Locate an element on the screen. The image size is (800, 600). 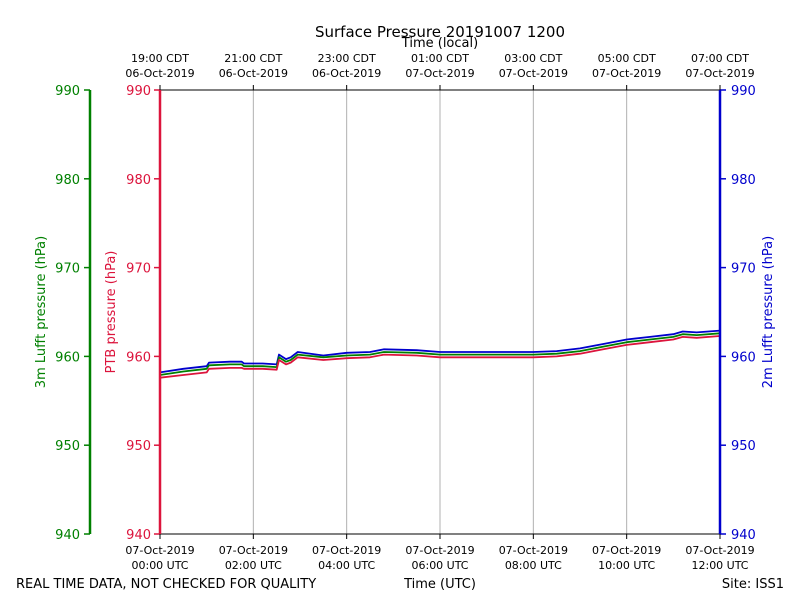
right-axis-label: 2m Lufft pressure (hPa) is located at coordinates (768, 312).